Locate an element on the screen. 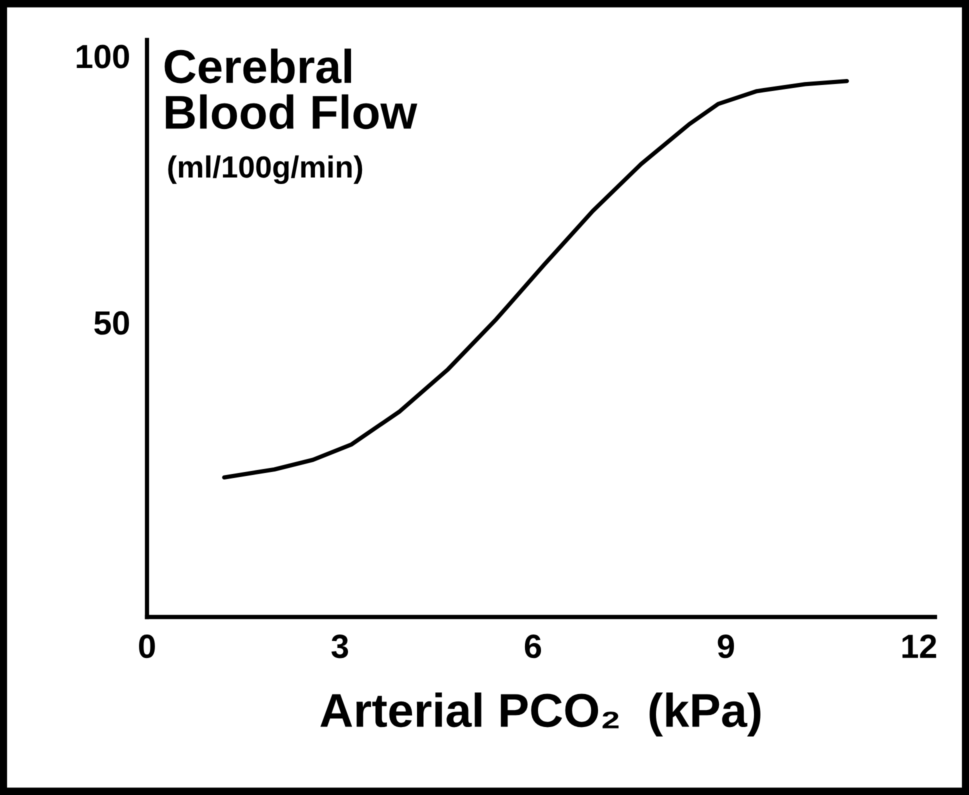 The height and width of the screenshot is (795, 969). annotation: (ml/100g/min) is located at coordinates (265, 169).